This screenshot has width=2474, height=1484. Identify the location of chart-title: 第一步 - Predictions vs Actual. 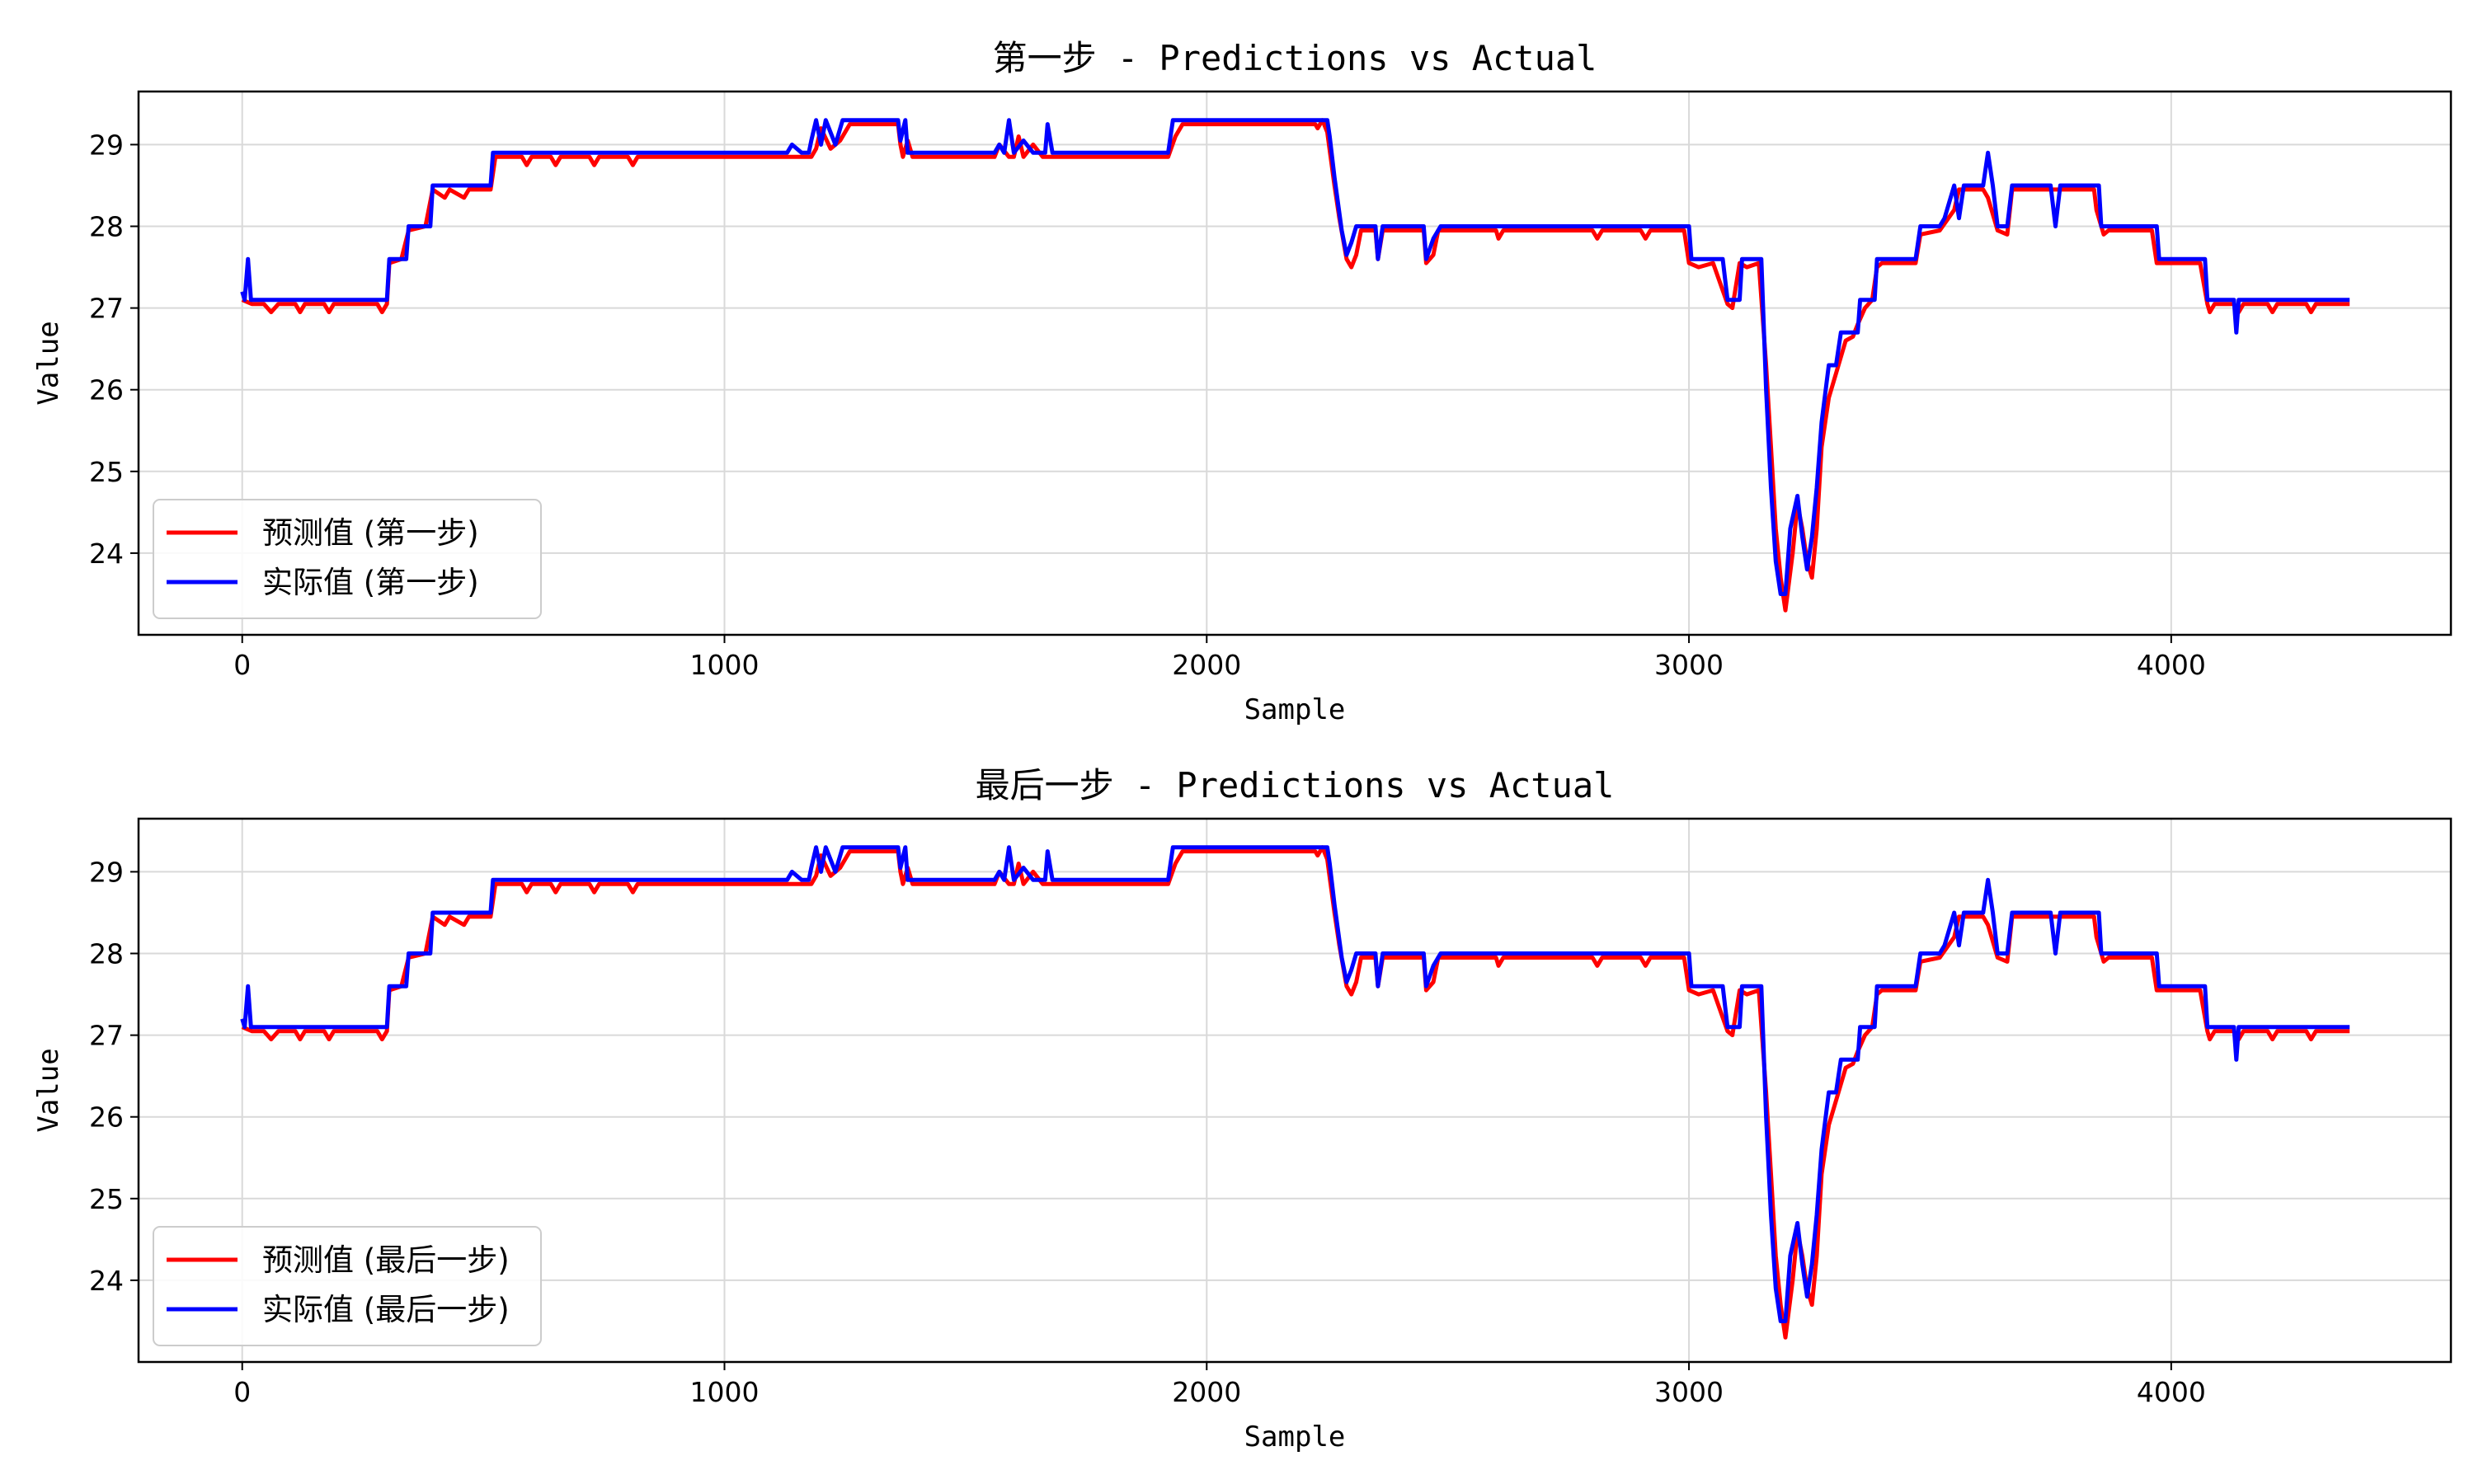
(1295, 58).